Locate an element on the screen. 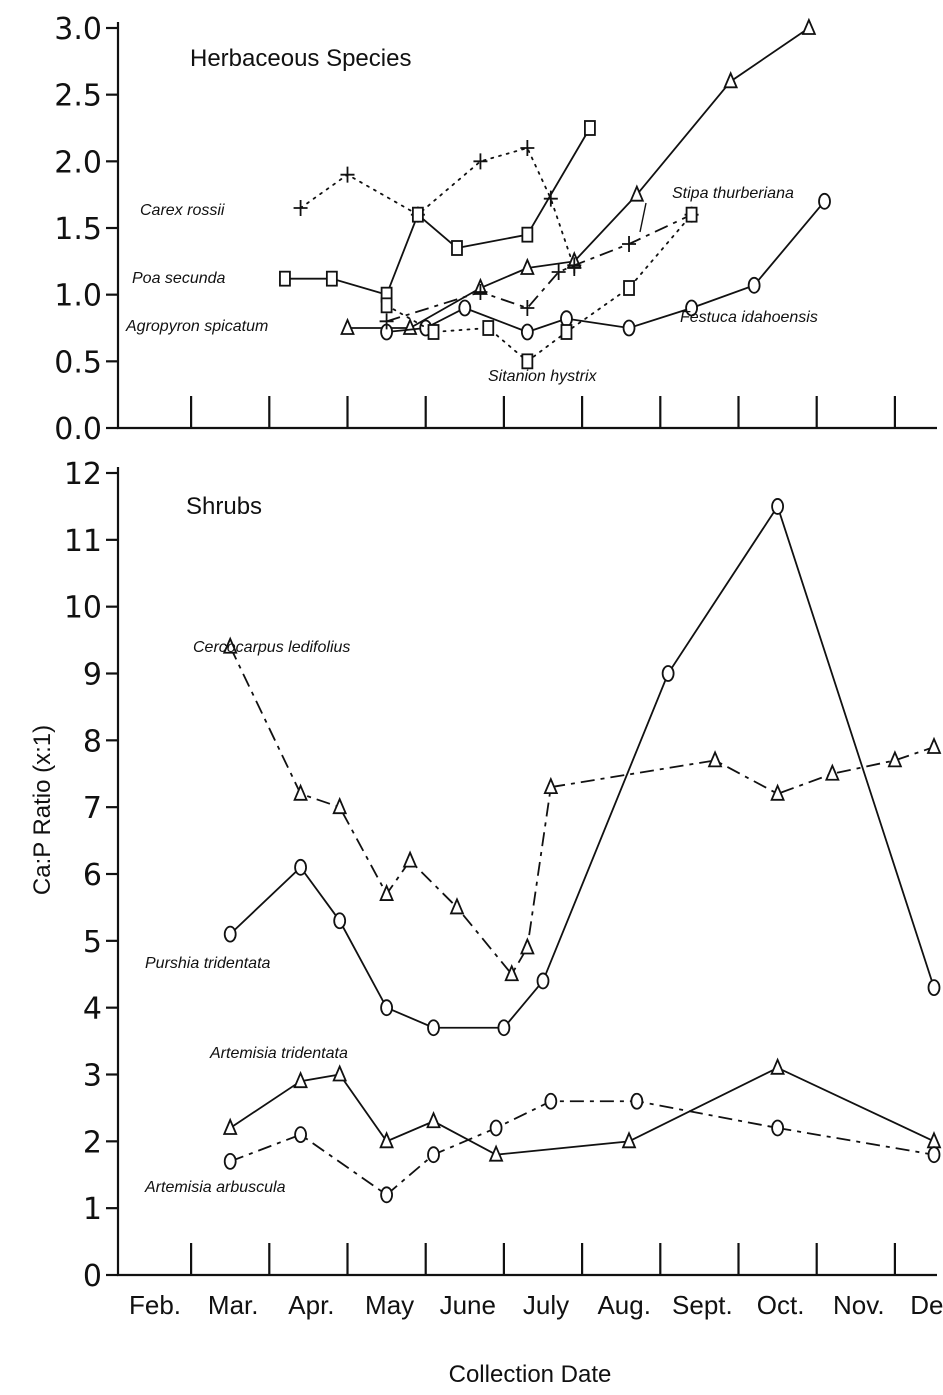 The height and width of the screenshot is (1395, 943). series-carex-rossii: Carex rossii is located at coordinates (361, 208).